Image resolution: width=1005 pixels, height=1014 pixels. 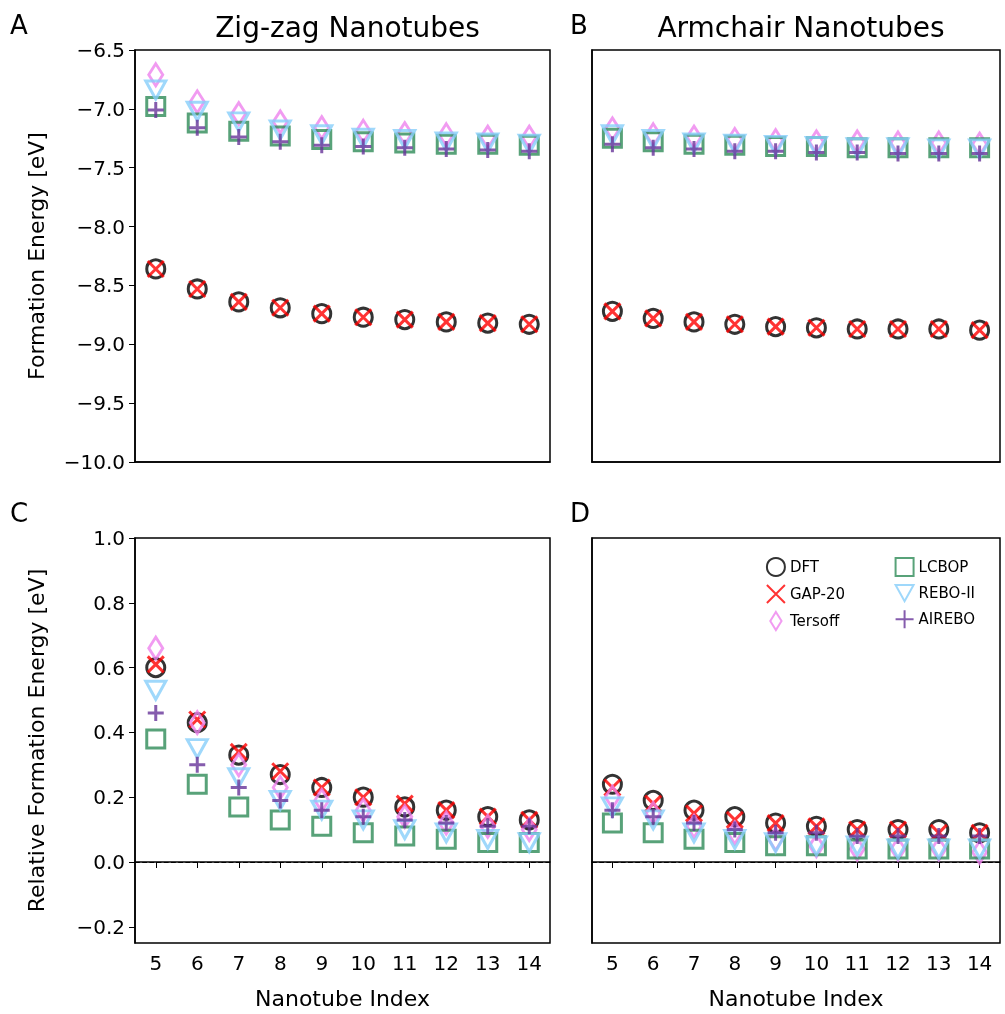 I want to click on y-tick-label: 0.6, so click(x=109, y=667).